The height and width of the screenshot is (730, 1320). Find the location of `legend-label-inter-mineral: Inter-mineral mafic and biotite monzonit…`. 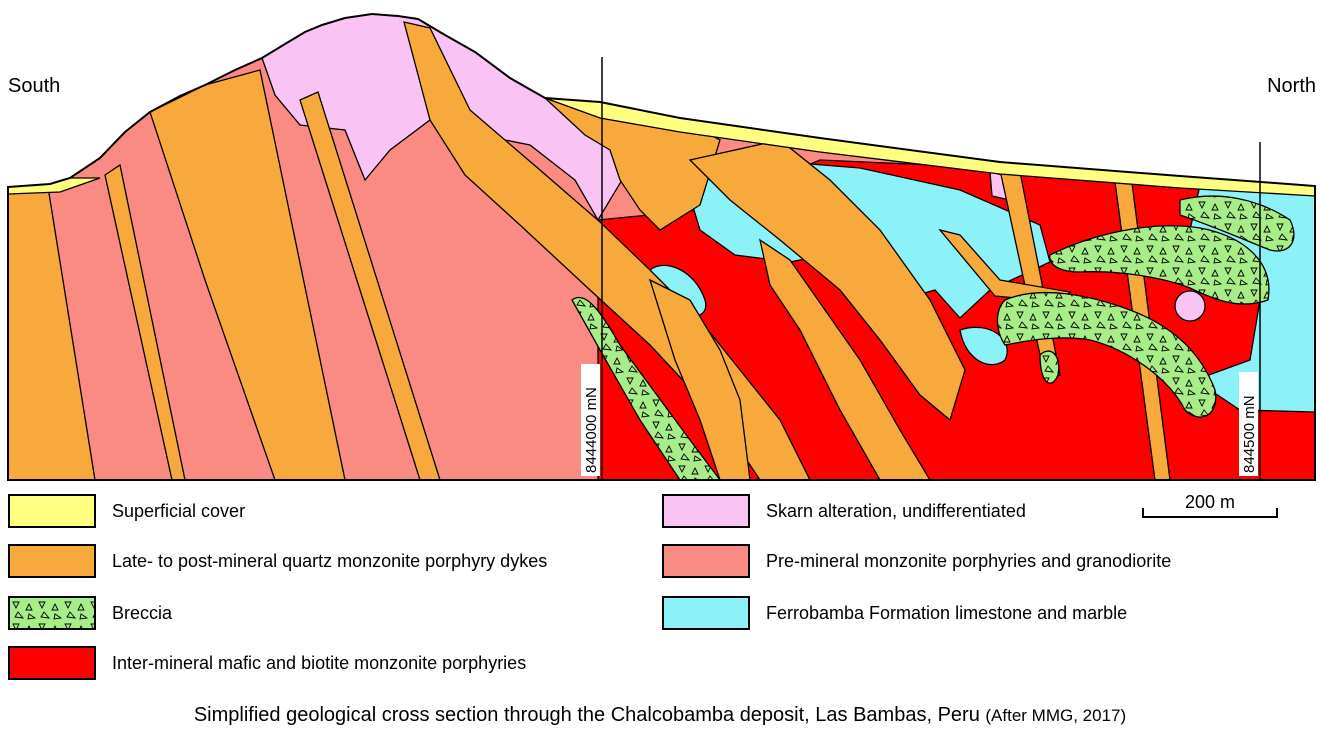

legend-label-inter-mineral: Inter-mineral mafic and biotite monzonit… is located at coordinates (319, 662).